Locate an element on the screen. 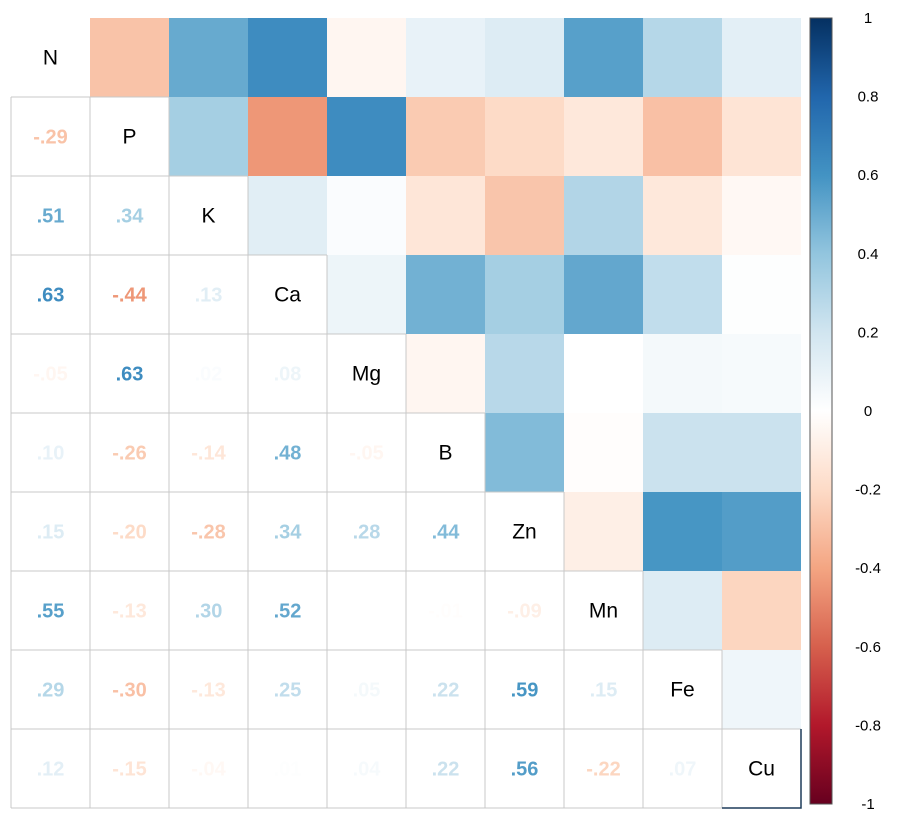 The image size is (901, 824). value-label-Cu-N: .12 is located at coordinates (51, 770).